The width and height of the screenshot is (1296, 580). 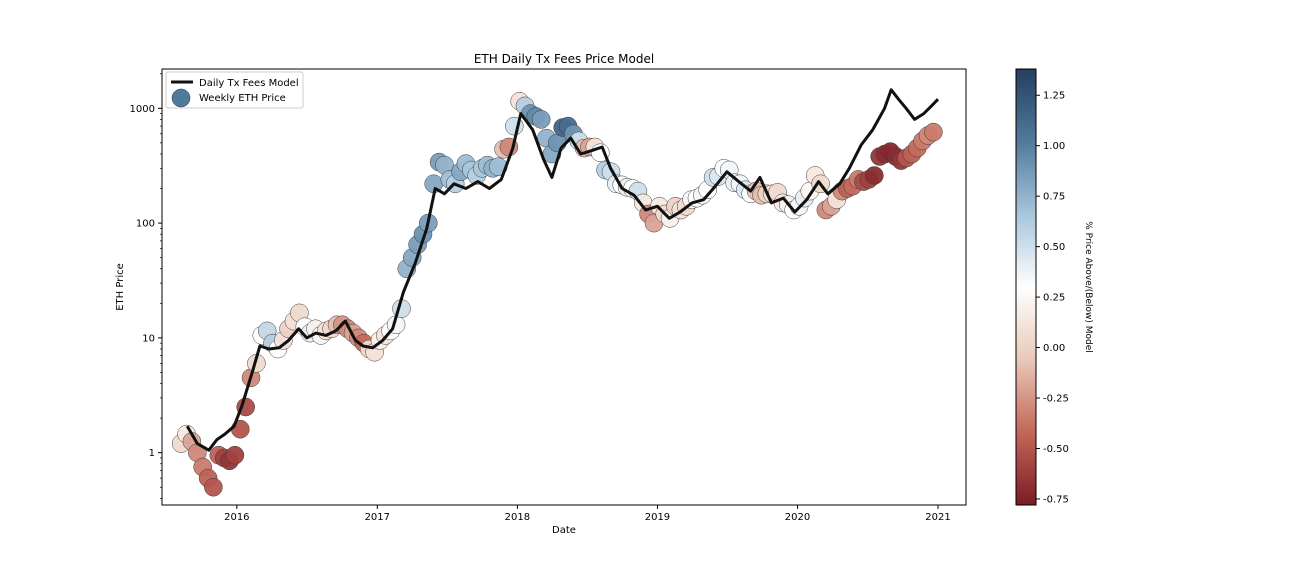 What do you see at coordinates (1056, 449) in the screenshot?
I see `colorbar-tick-label: -0.50` at bounding box center [1056, 449].